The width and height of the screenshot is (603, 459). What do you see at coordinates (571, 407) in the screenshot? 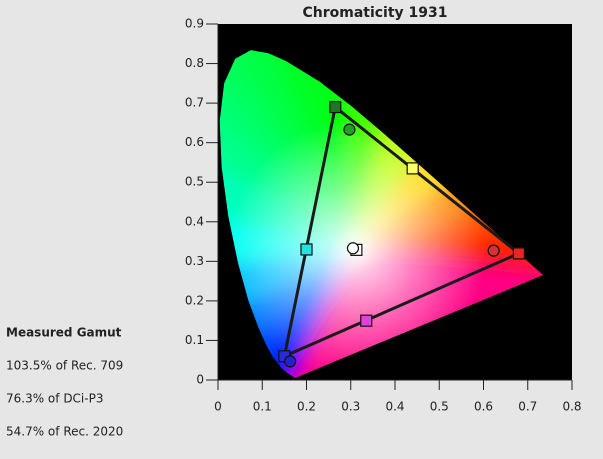
I see `x-tick-label: 0.8` at bounding box center [571, 407].